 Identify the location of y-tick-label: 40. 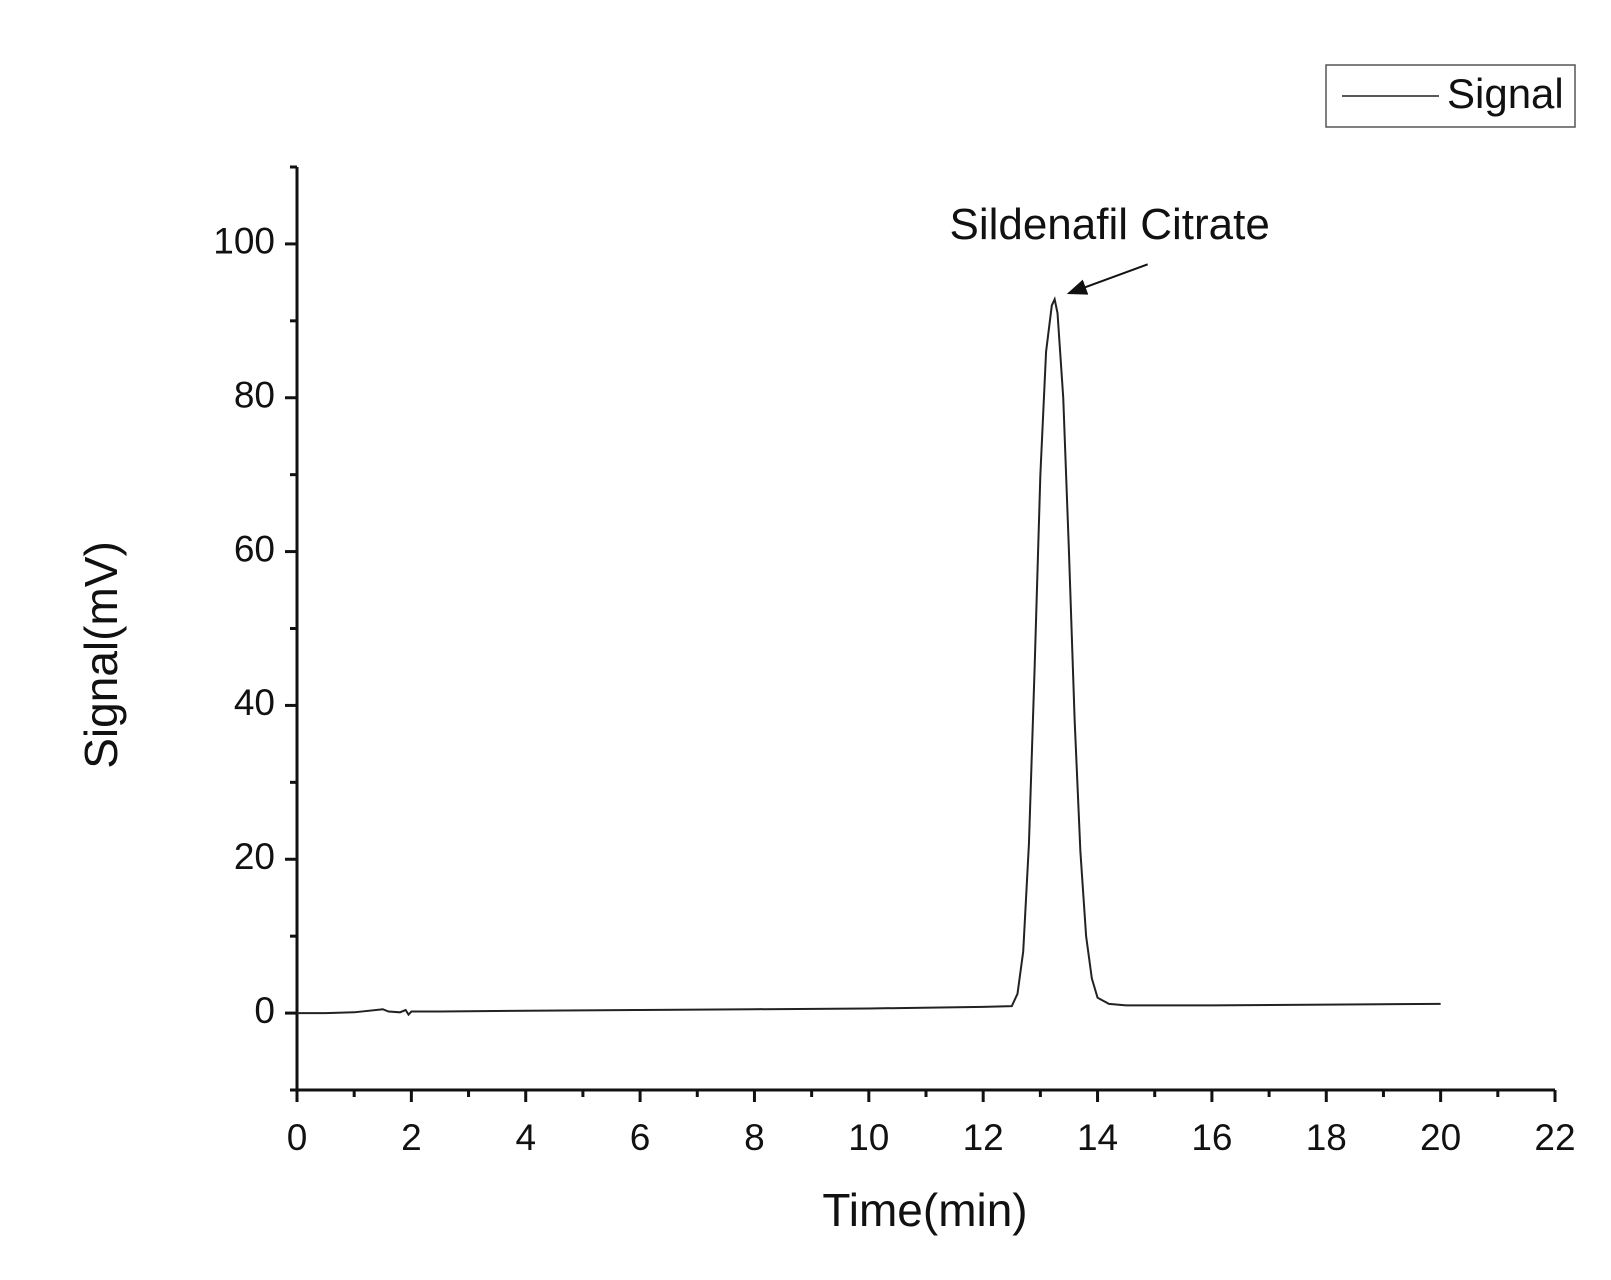
(254, 702).